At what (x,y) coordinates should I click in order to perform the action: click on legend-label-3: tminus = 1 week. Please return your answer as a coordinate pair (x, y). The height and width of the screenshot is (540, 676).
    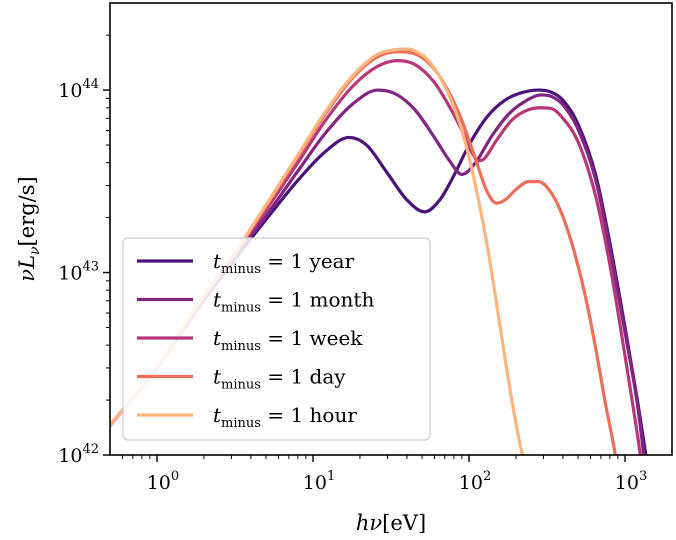
    Looking at the image, I should click on (288, 340).